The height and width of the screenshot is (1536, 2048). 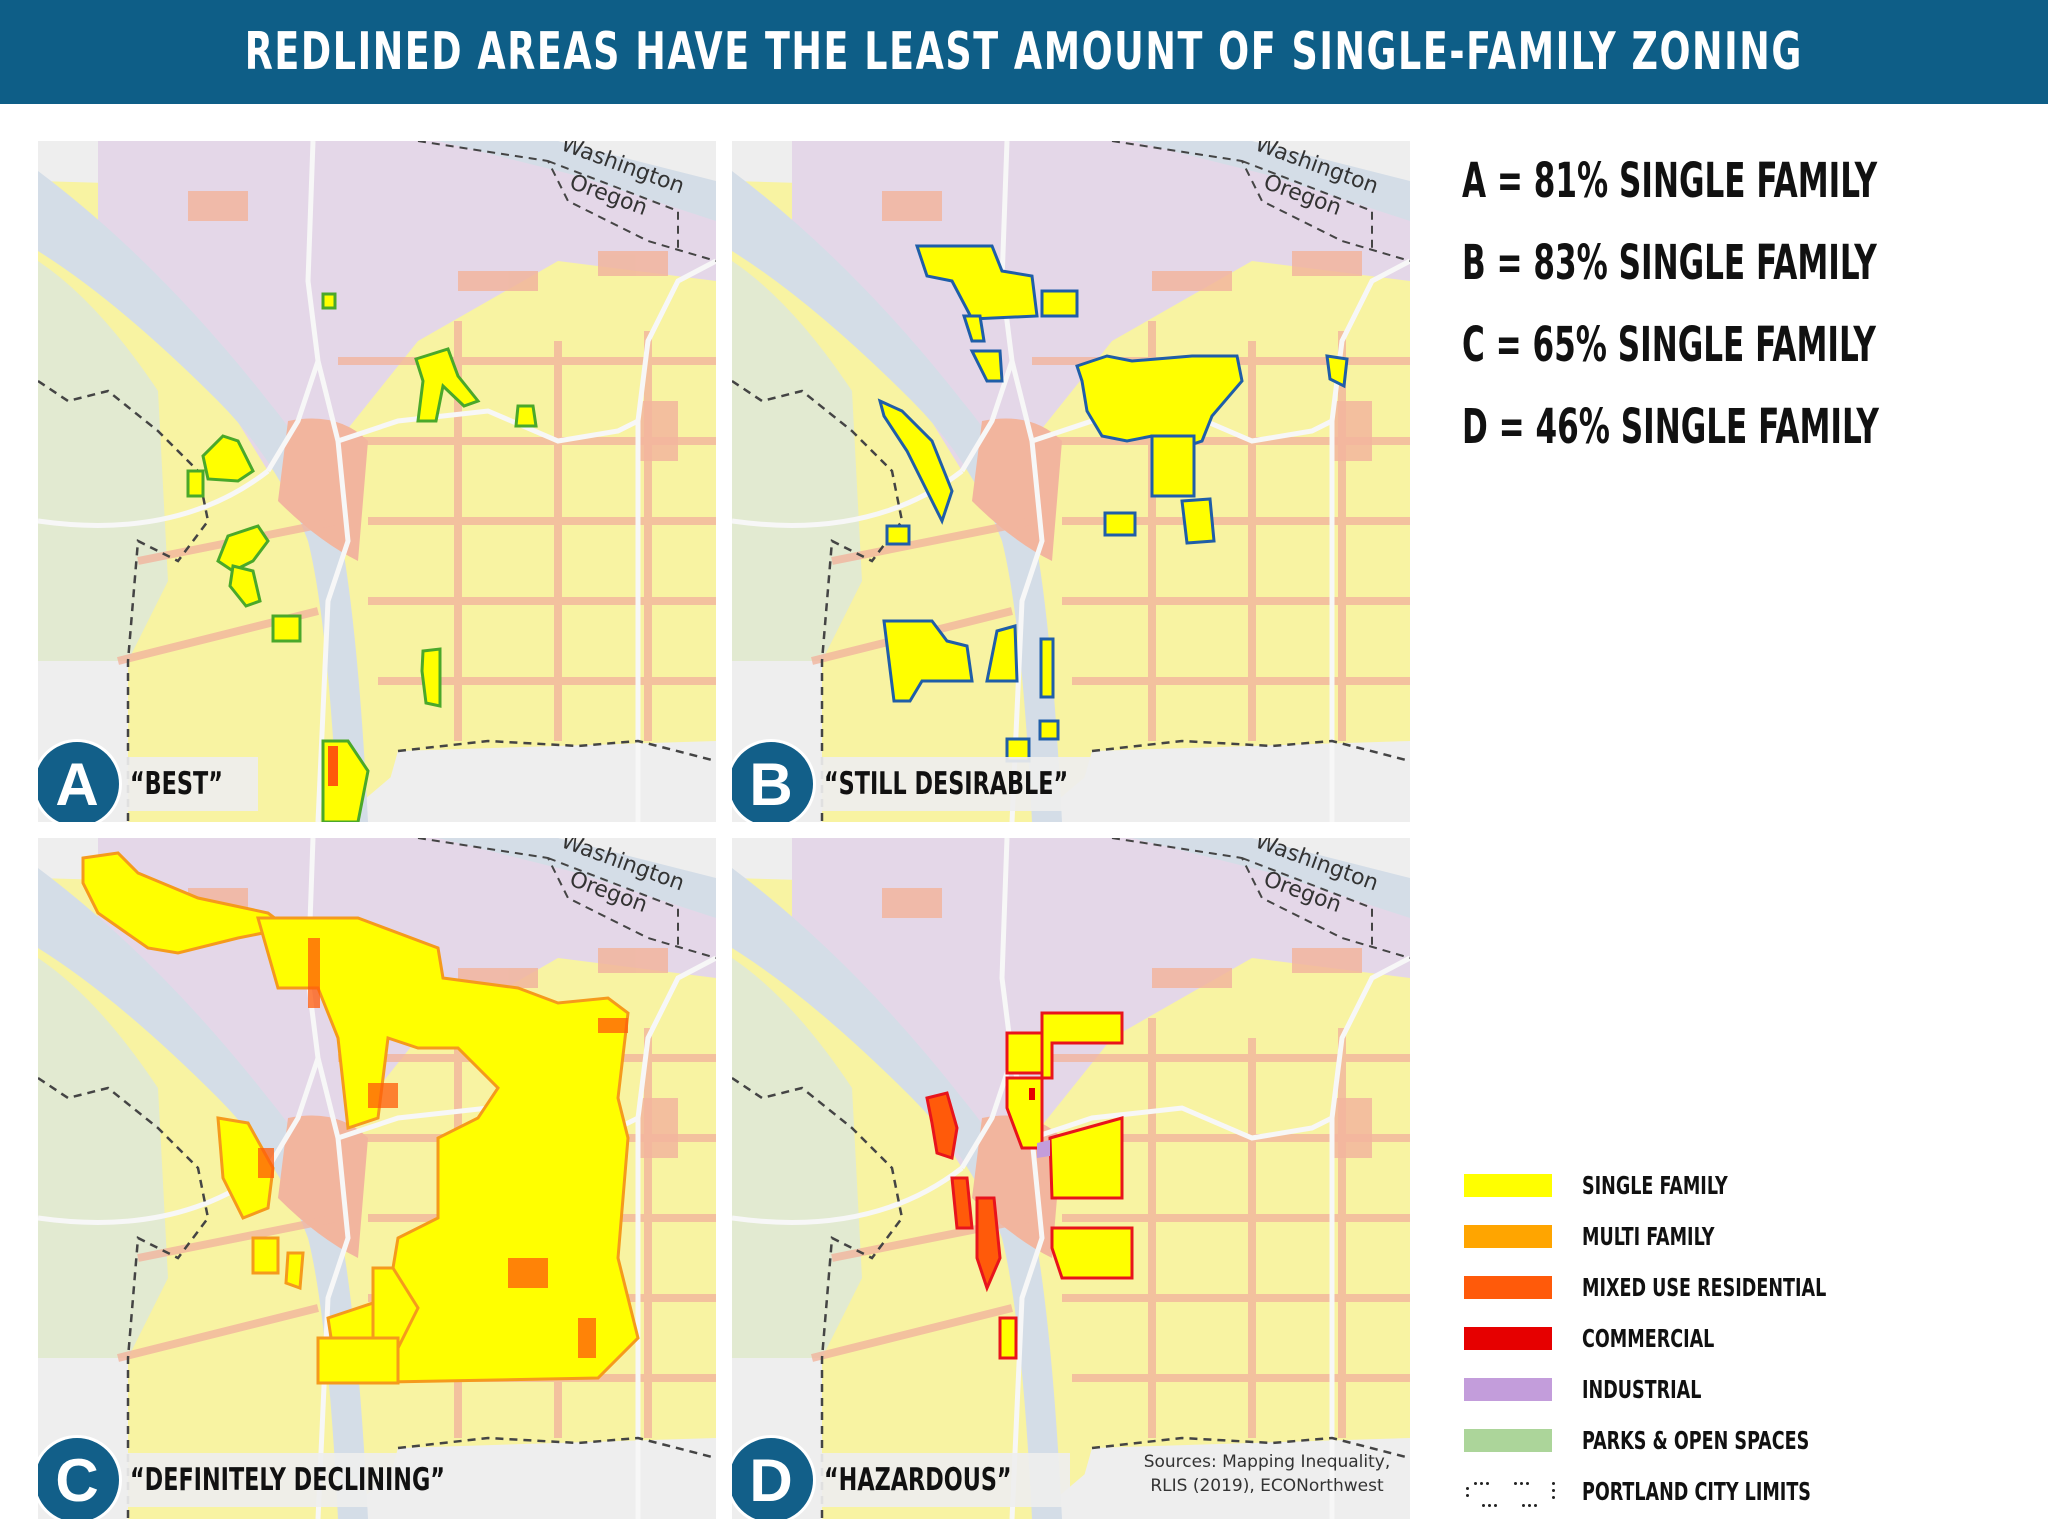 I want to click on map-c, so click(x=377, y=1178).